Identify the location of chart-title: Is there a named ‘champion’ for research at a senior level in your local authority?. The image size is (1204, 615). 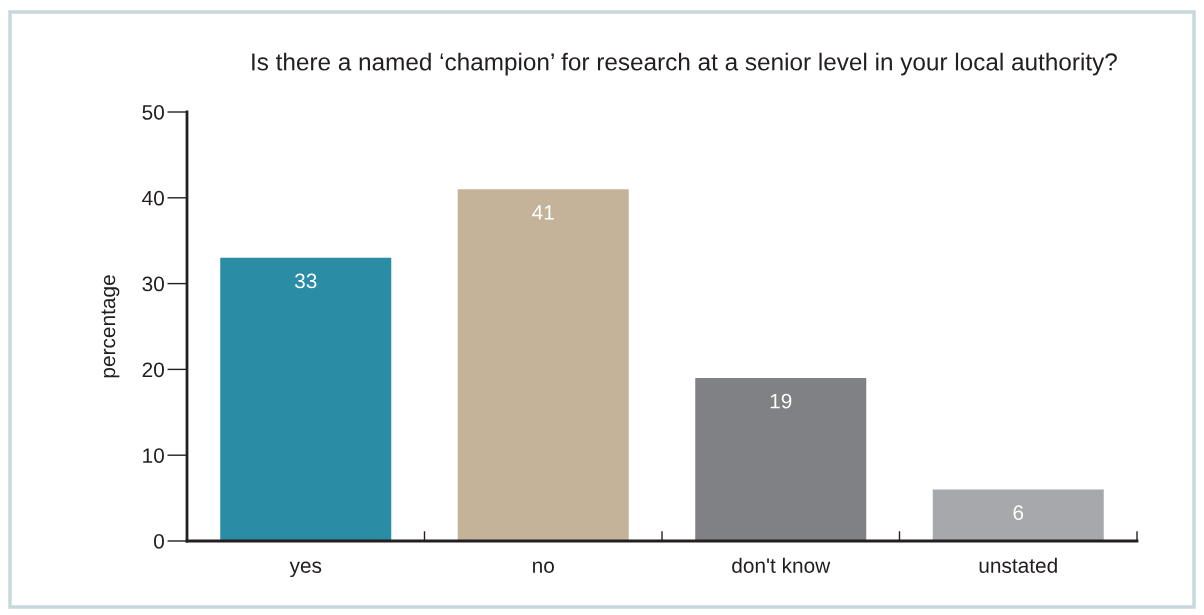
(684, 64).